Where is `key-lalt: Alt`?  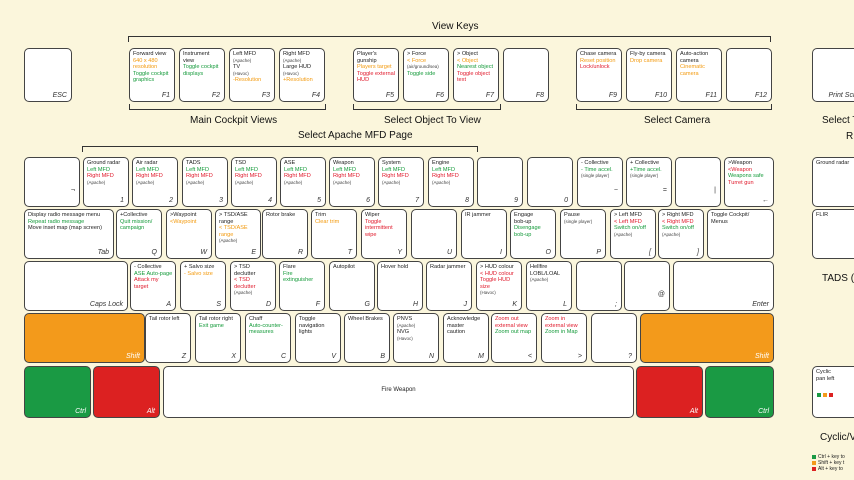 key-lalt: Alt is located at coordinates (126, 392).